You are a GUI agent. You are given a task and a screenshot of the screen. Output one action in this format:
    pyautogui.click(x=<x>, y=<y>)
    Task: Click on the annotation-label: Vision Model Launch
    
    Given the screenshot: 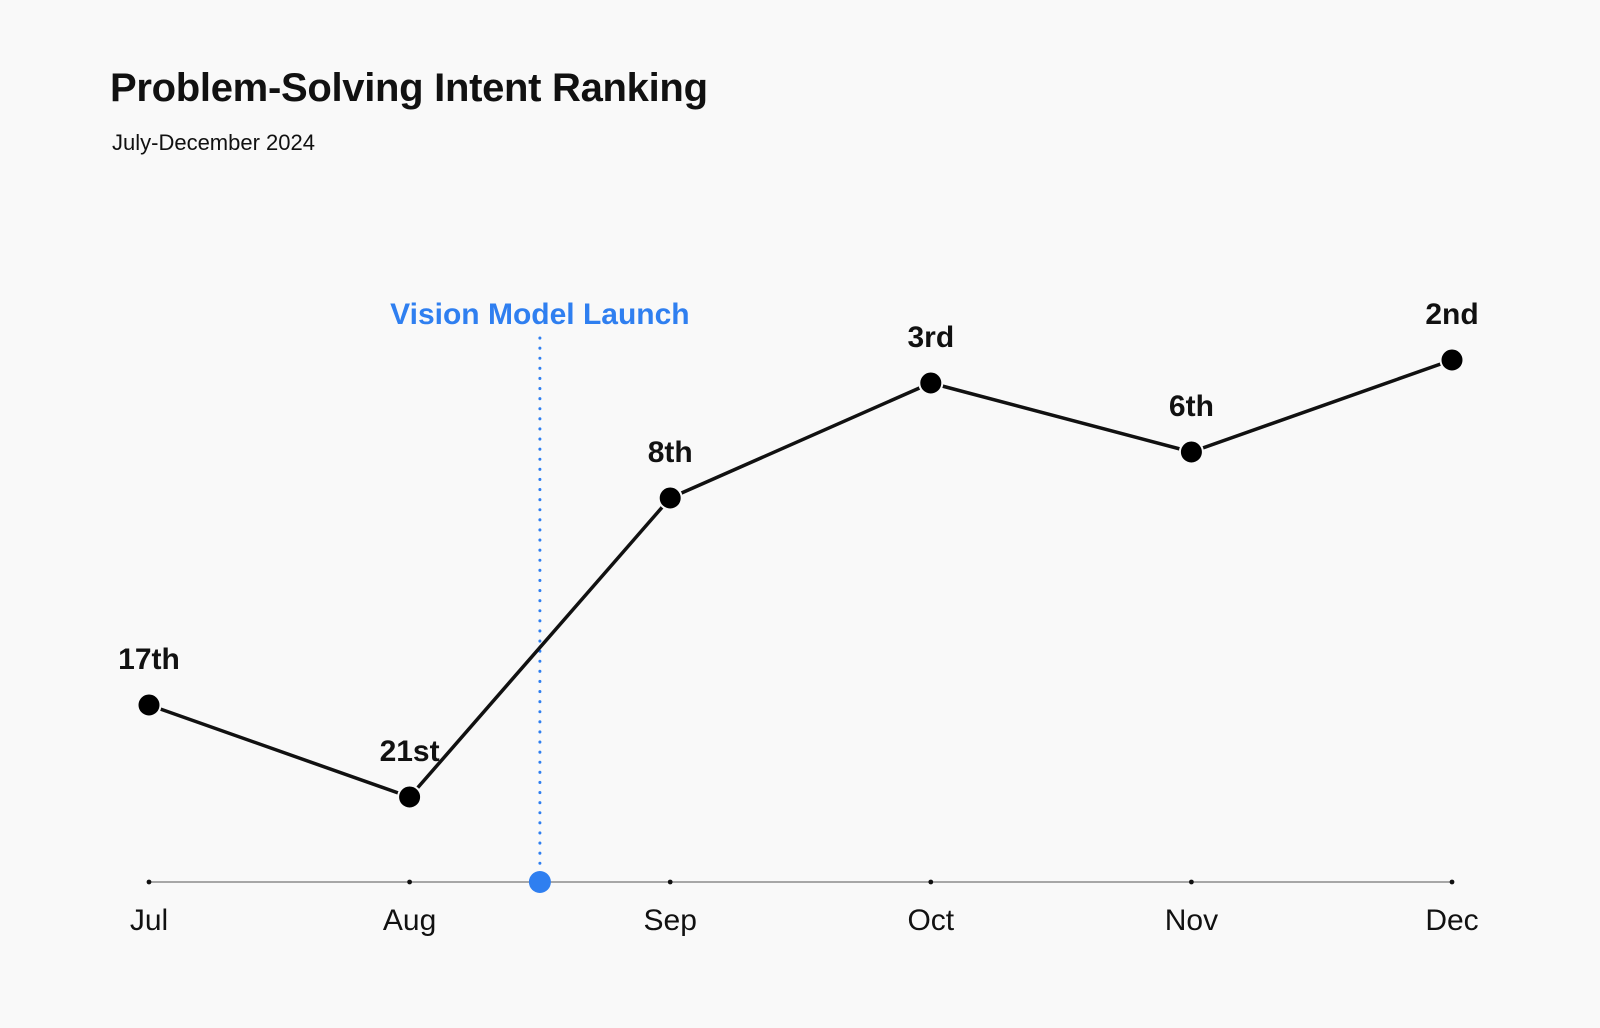 What is the action you would take?
    pyautogui.click(x=539, y=314)
    